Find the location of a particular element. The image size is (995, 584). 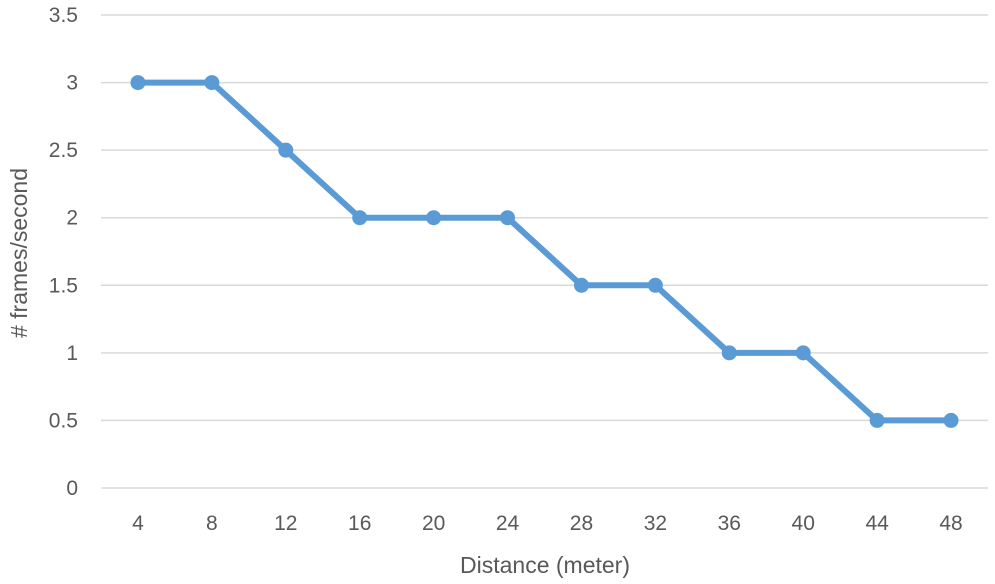

x-tick-label: 44 is located at coordinates (877, 523).